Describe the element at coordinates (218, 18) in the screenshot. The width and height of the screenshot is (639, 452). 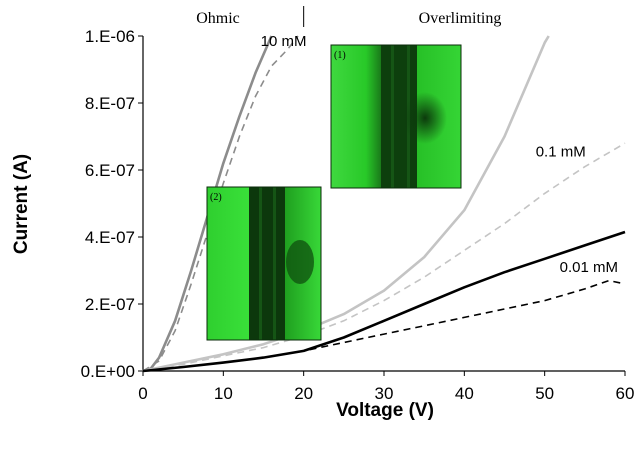
I see `region-label-ohmic: Ohmic` at that location.